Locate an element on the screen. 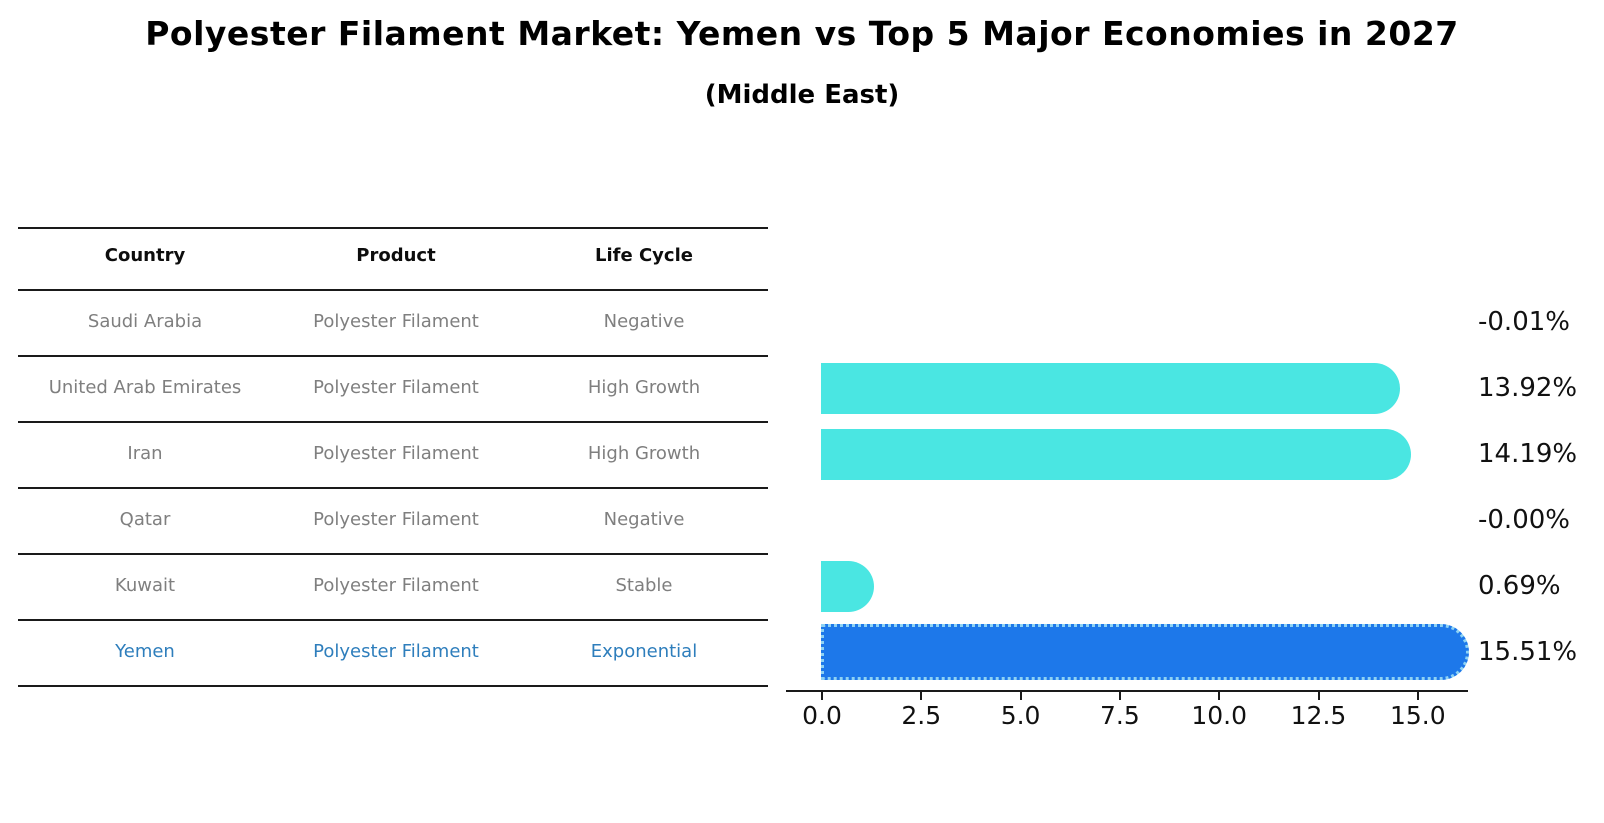 The height and width of the screenshot is (823, 1604). table-row: Iran Polyester Filament High Growth is located at coordinates (393, 454).